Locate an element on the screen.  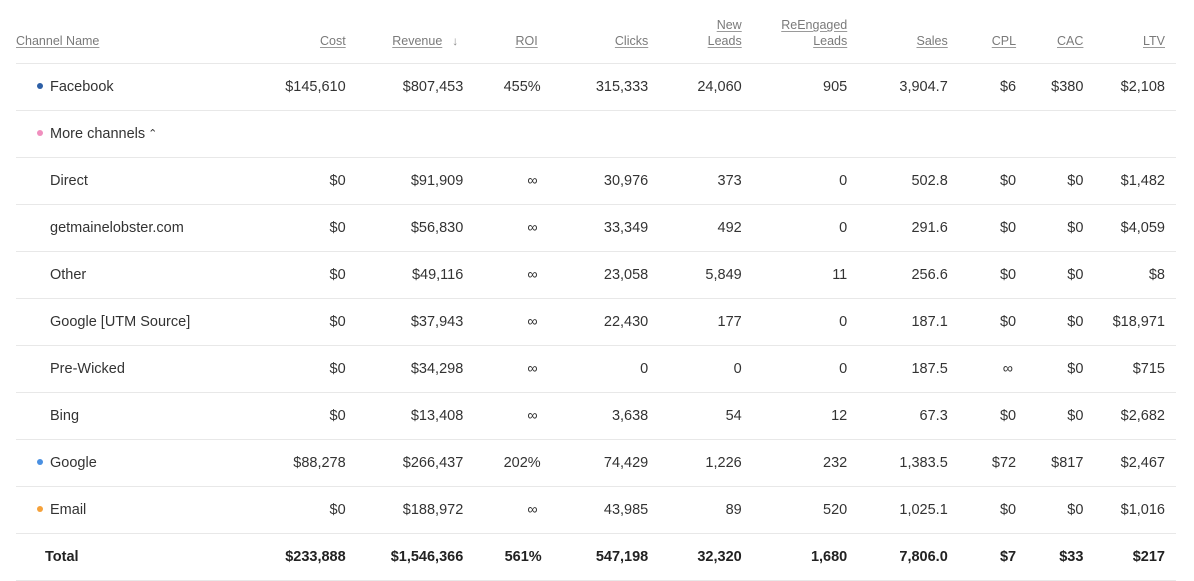
total-reengaged-leads-cell: 1,680 is located at coordinates (800, 557).